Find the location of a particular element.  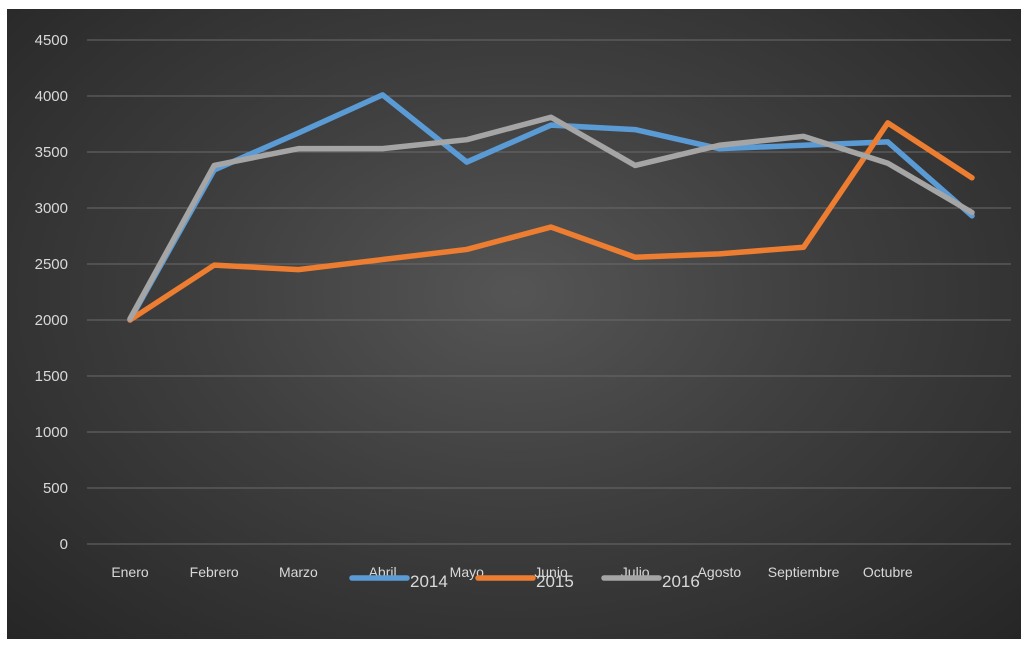

y-tick-label: 1000 is located at coordinates (51, 432).